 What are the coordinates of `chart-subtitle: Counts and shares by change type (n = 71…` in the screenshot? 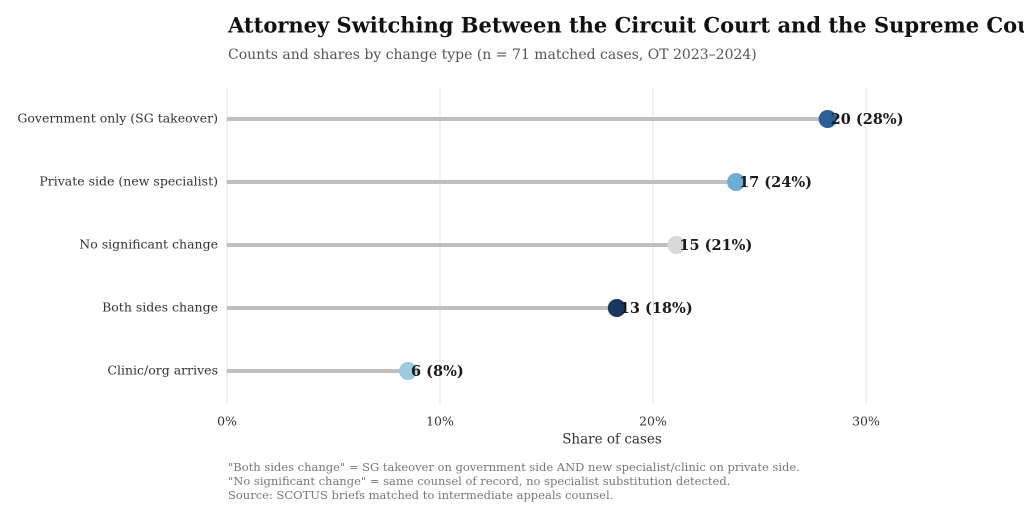 It's located at (492, 55).